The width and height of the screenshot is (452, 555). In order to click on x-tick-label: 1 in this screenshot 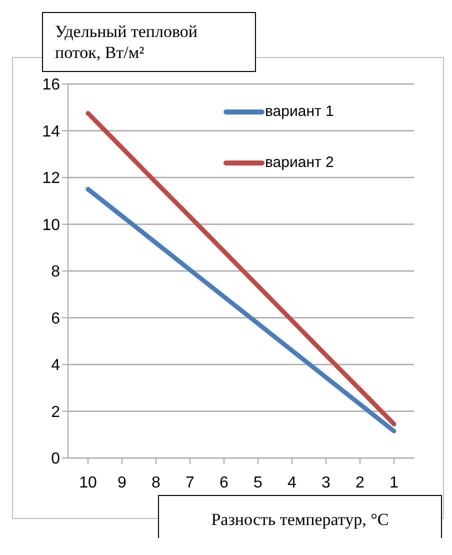, I will do `click(394, 483)`.